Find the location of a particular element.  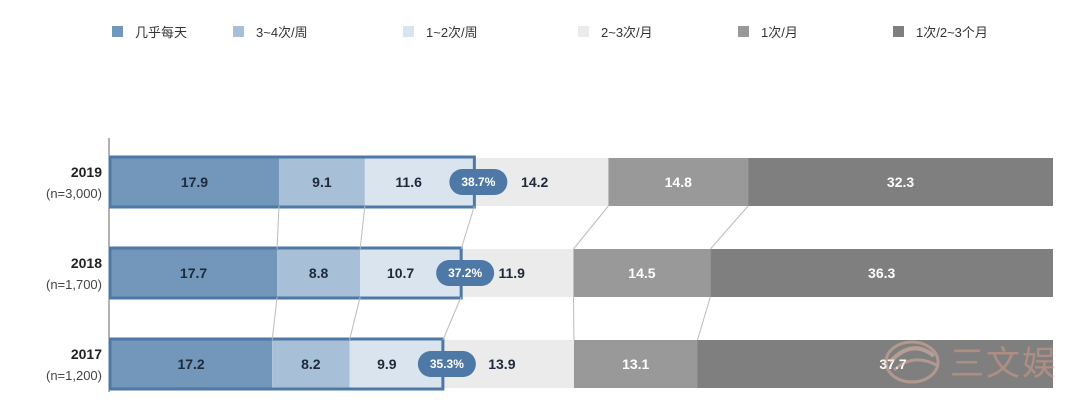

data-label: 17.7 is located at coordinates (193, 273).